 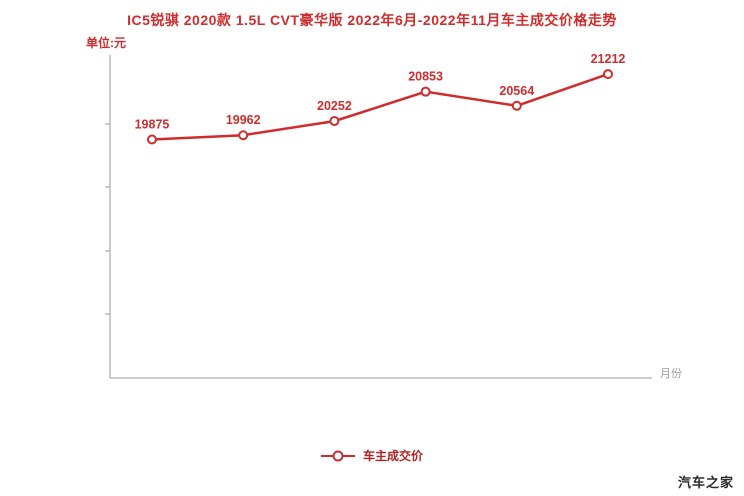 I want to click on x-axis-label: 月份, so click(x=671, y=374).